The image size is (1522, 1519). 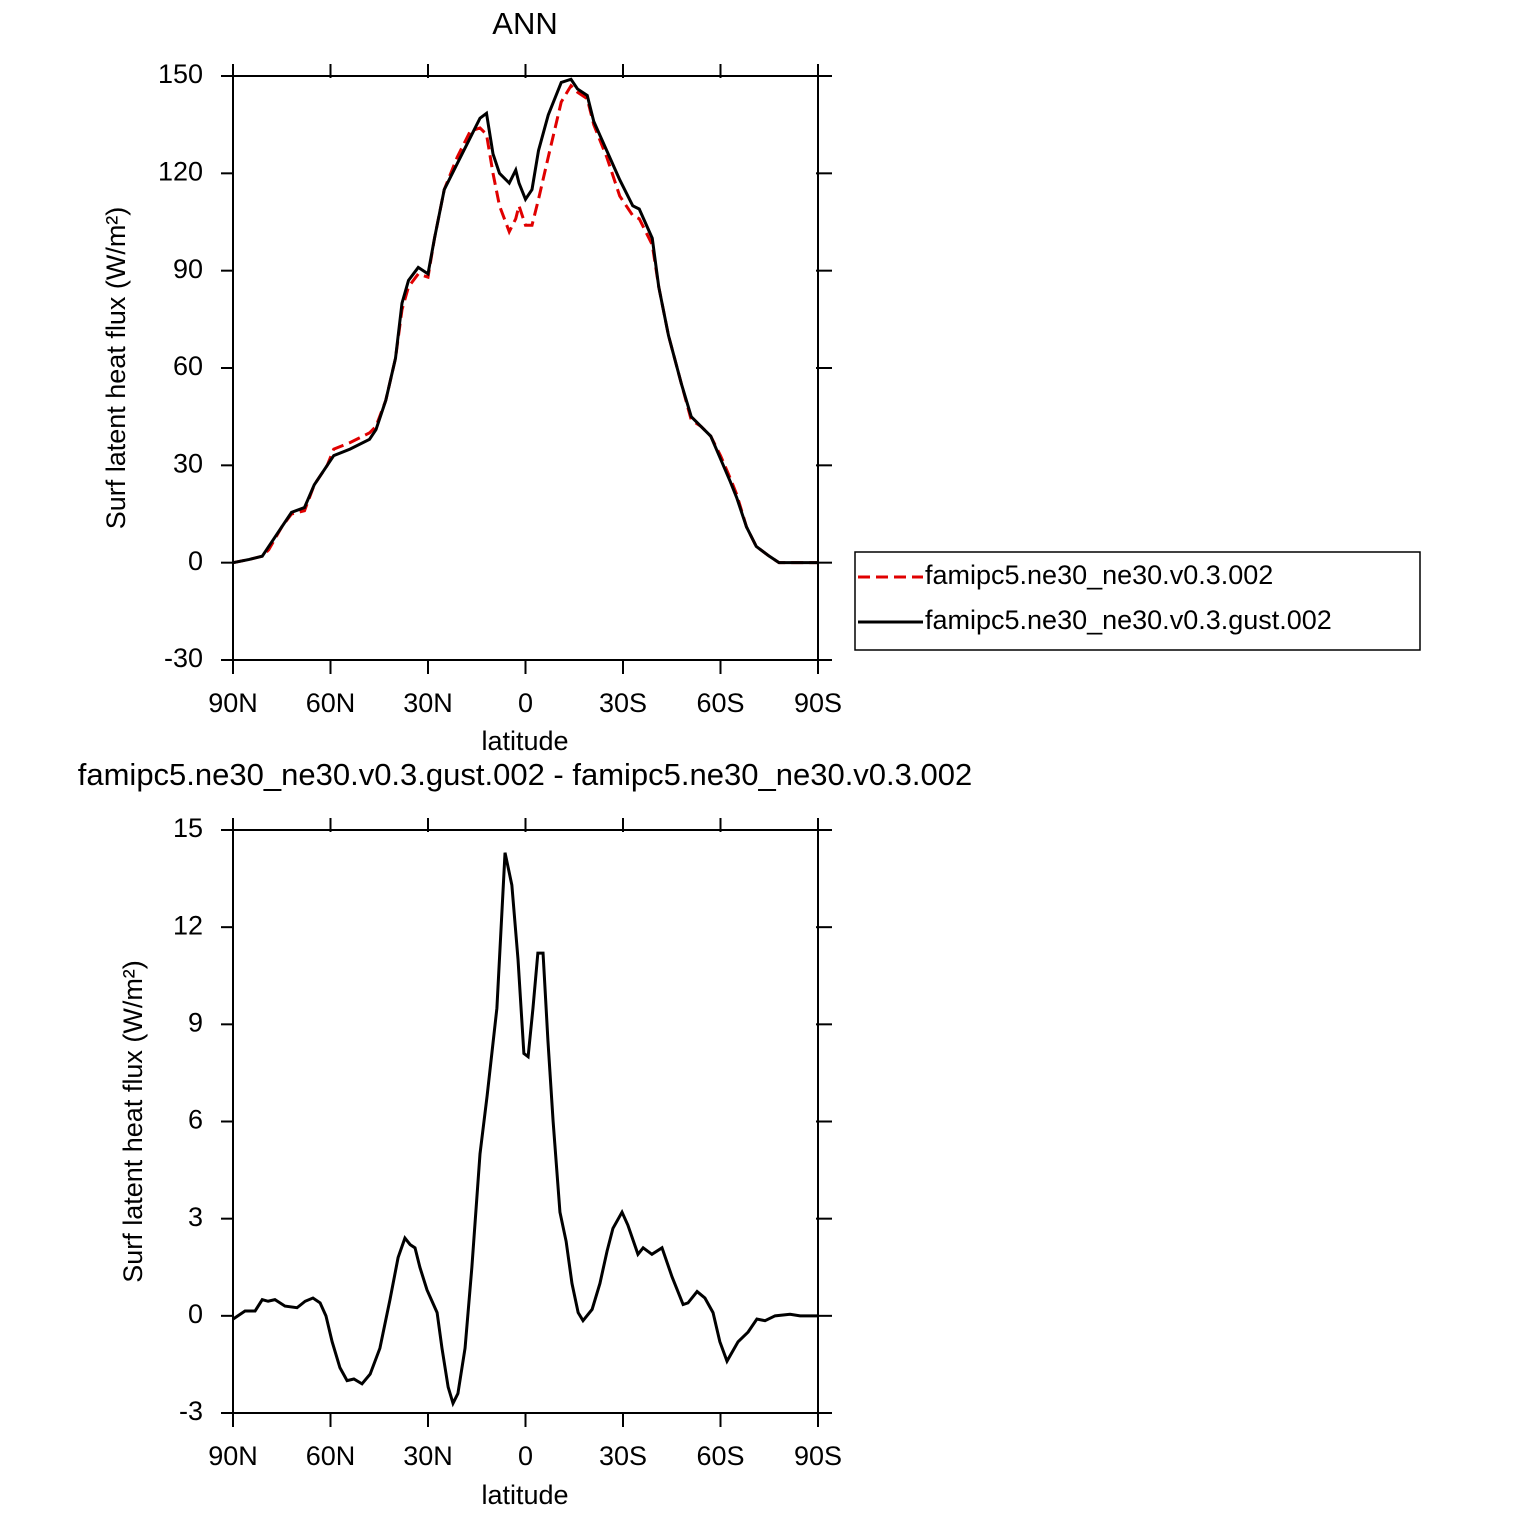 What do you see at coordinates (1128, 620) in the screenshot?
I see `legend-label: famipc5.ne30_ne30.v0.3.gust.002` at bounding box center [1128, 620].